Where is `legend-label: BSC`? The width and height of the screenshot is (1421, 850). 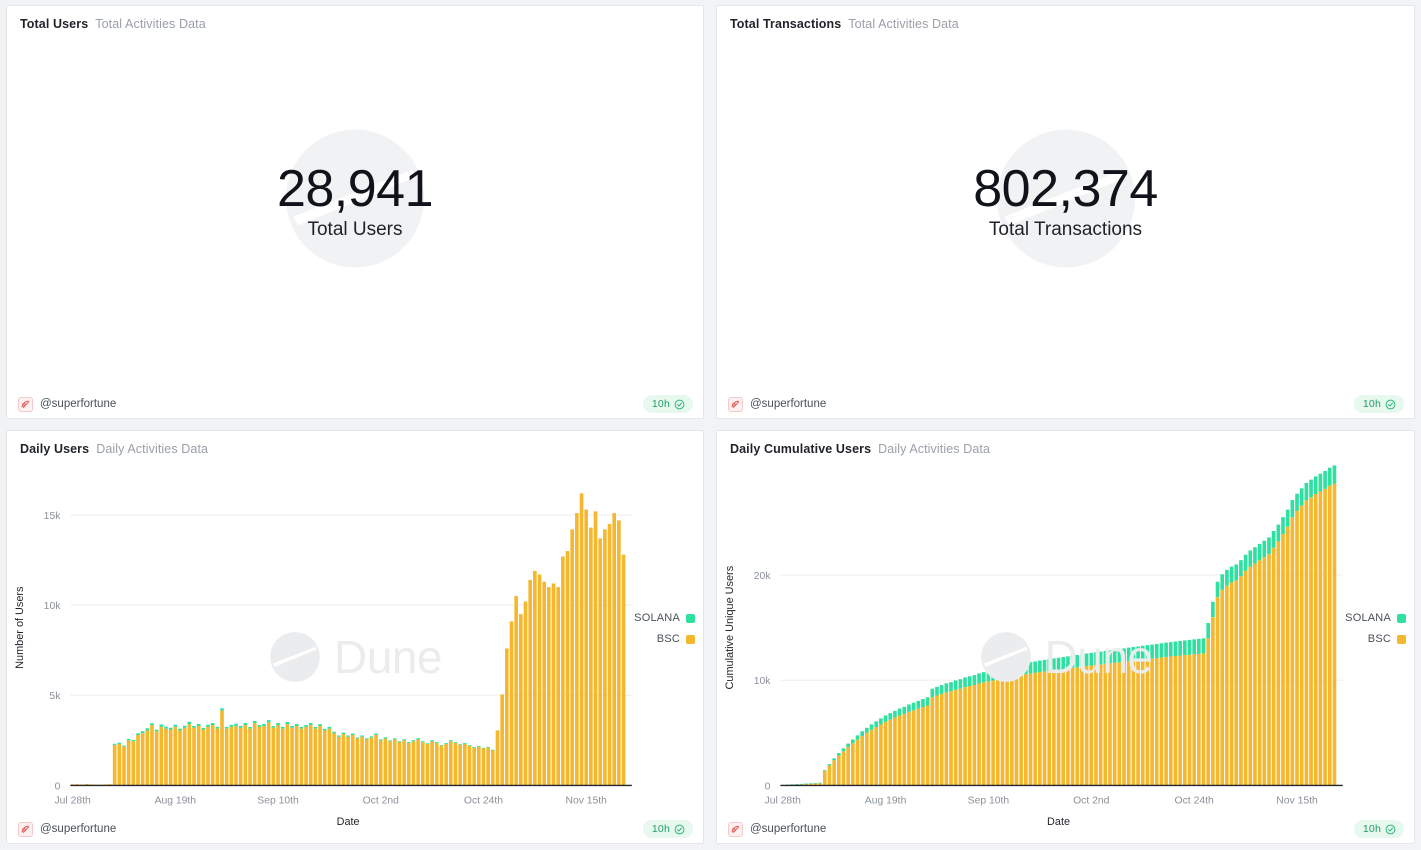
legend-label: BSC is located at coordinates (668, 639).